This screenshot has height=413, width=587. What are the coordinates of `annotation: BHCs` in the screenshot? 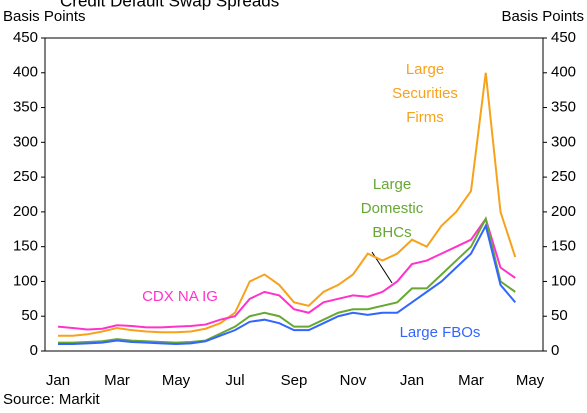 It's located at (391, 232).